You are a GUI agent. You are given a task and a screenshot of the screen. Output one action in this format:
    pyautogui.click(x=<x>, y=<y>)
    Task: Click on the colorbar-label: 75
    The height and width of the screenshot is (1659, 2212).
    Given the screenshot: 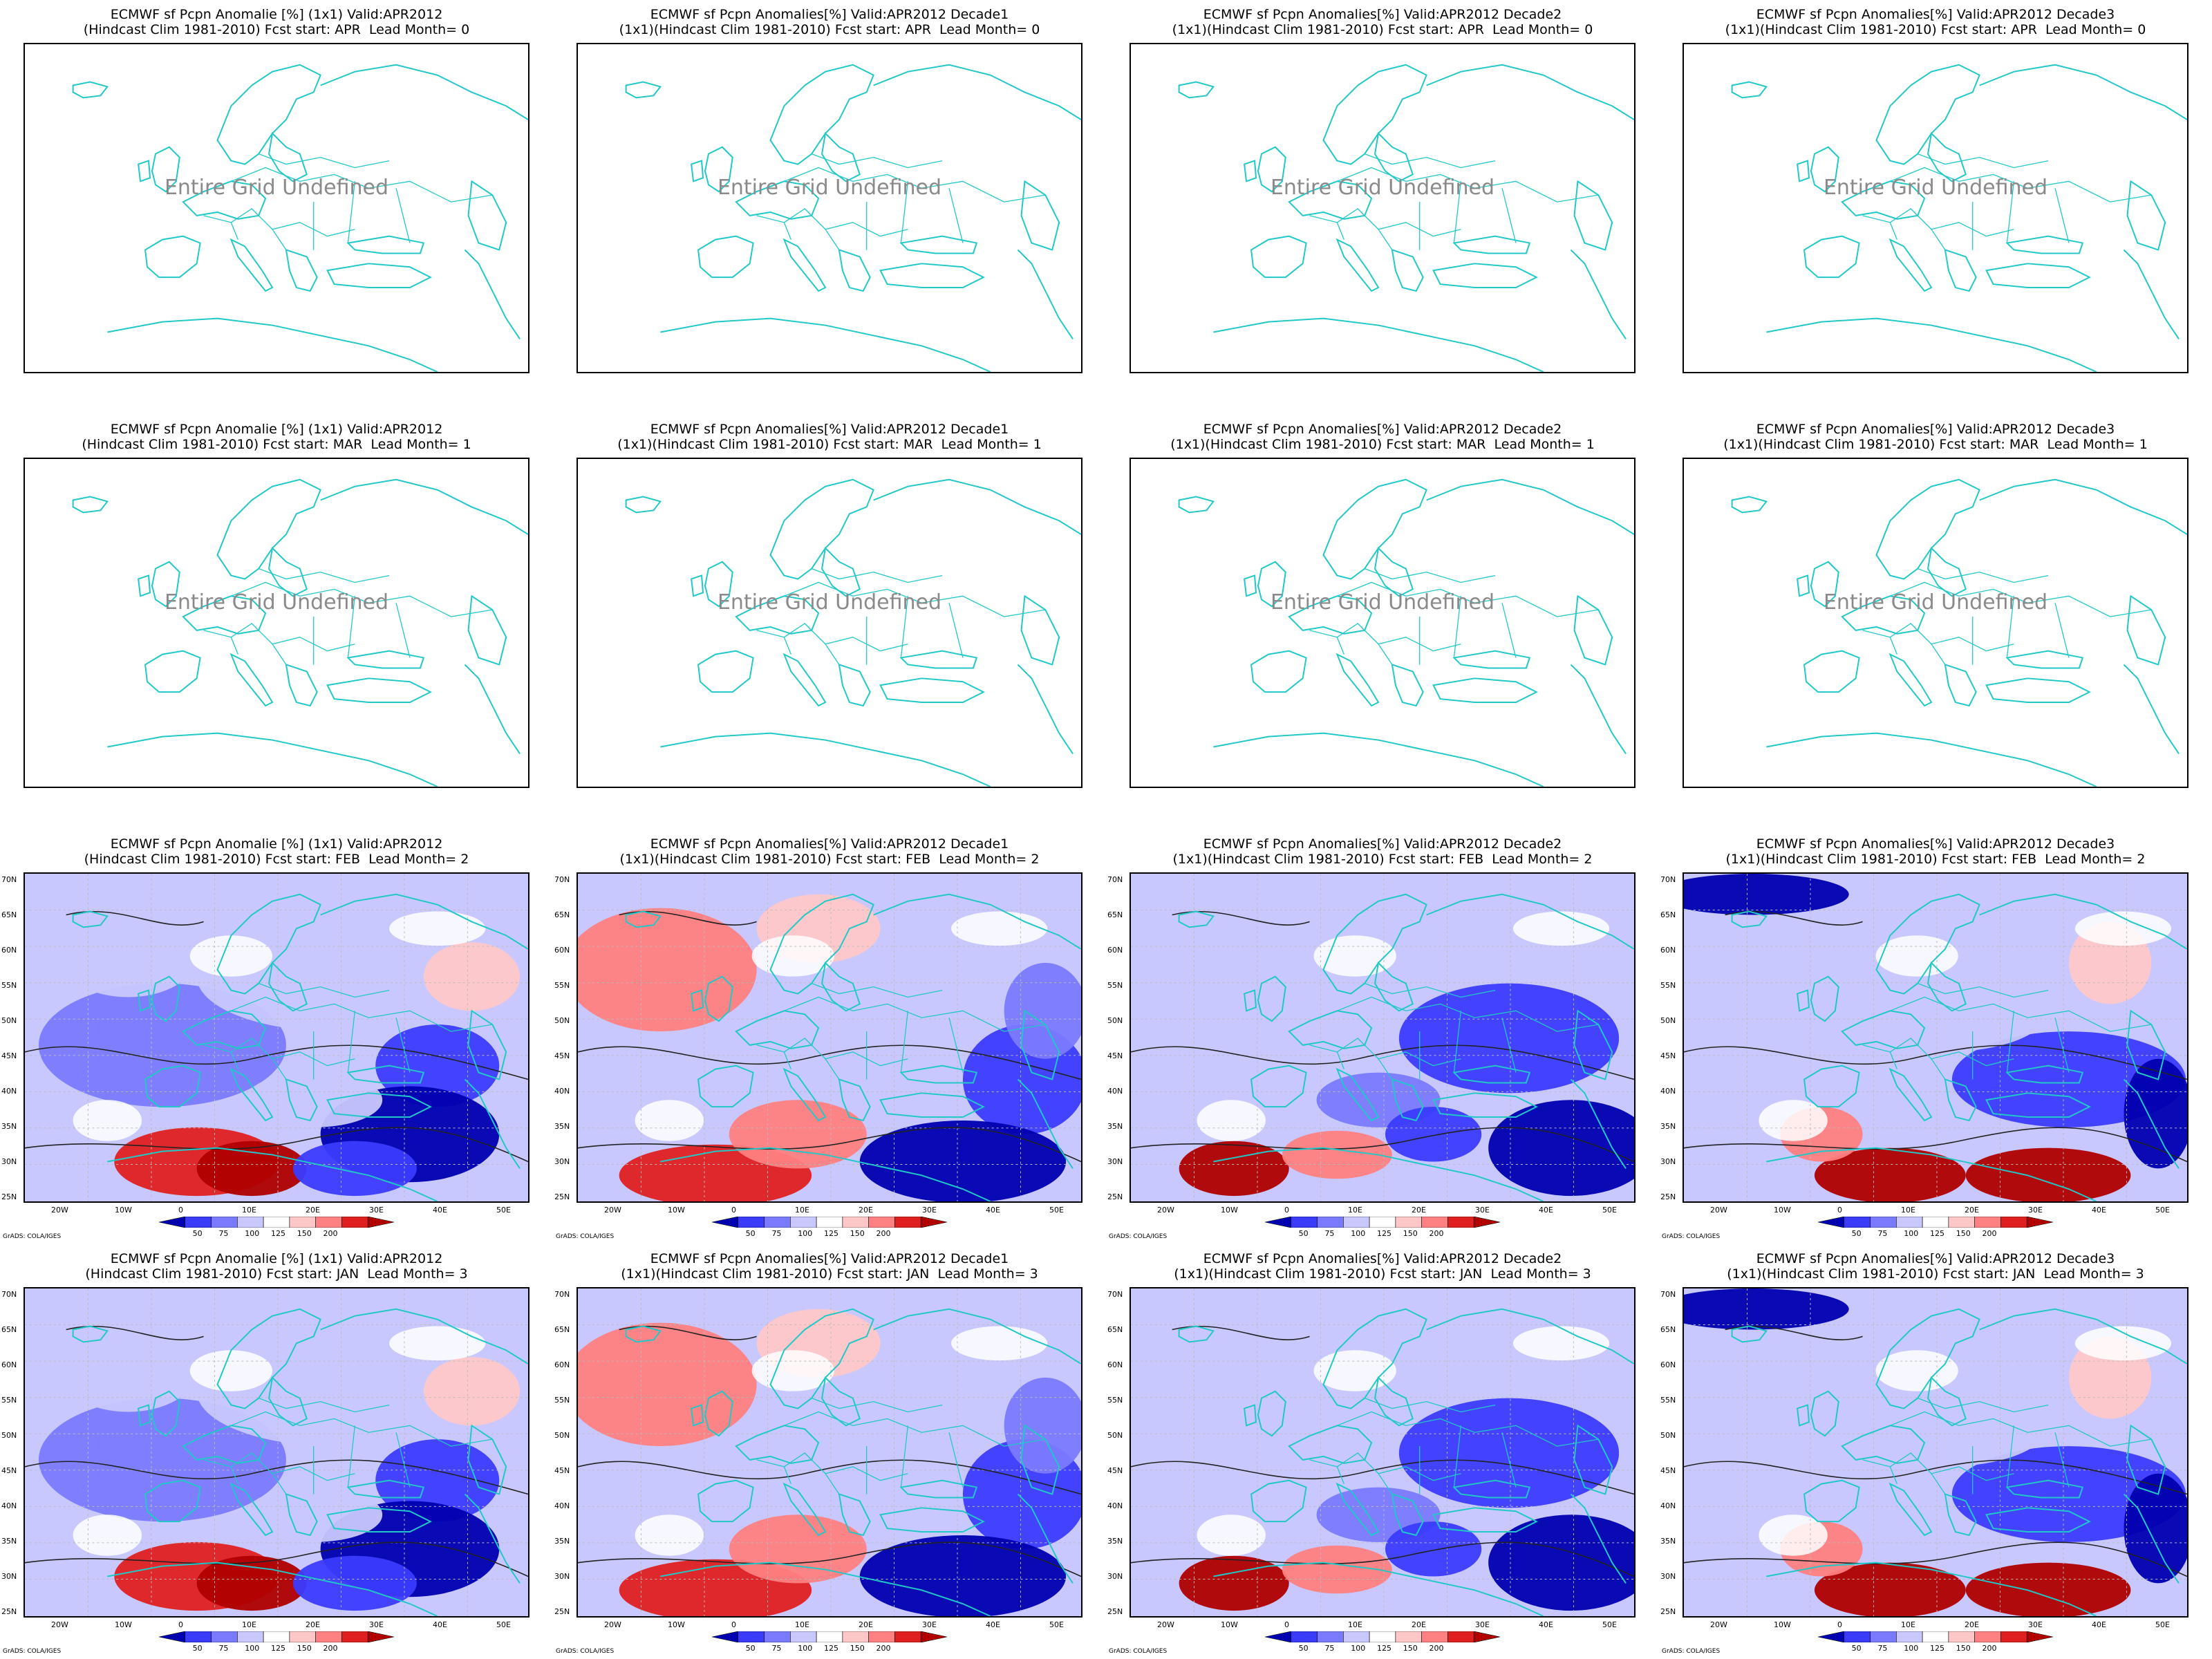 What is the action you would take?
    pyautogui.click(x=223, y=1648)
    